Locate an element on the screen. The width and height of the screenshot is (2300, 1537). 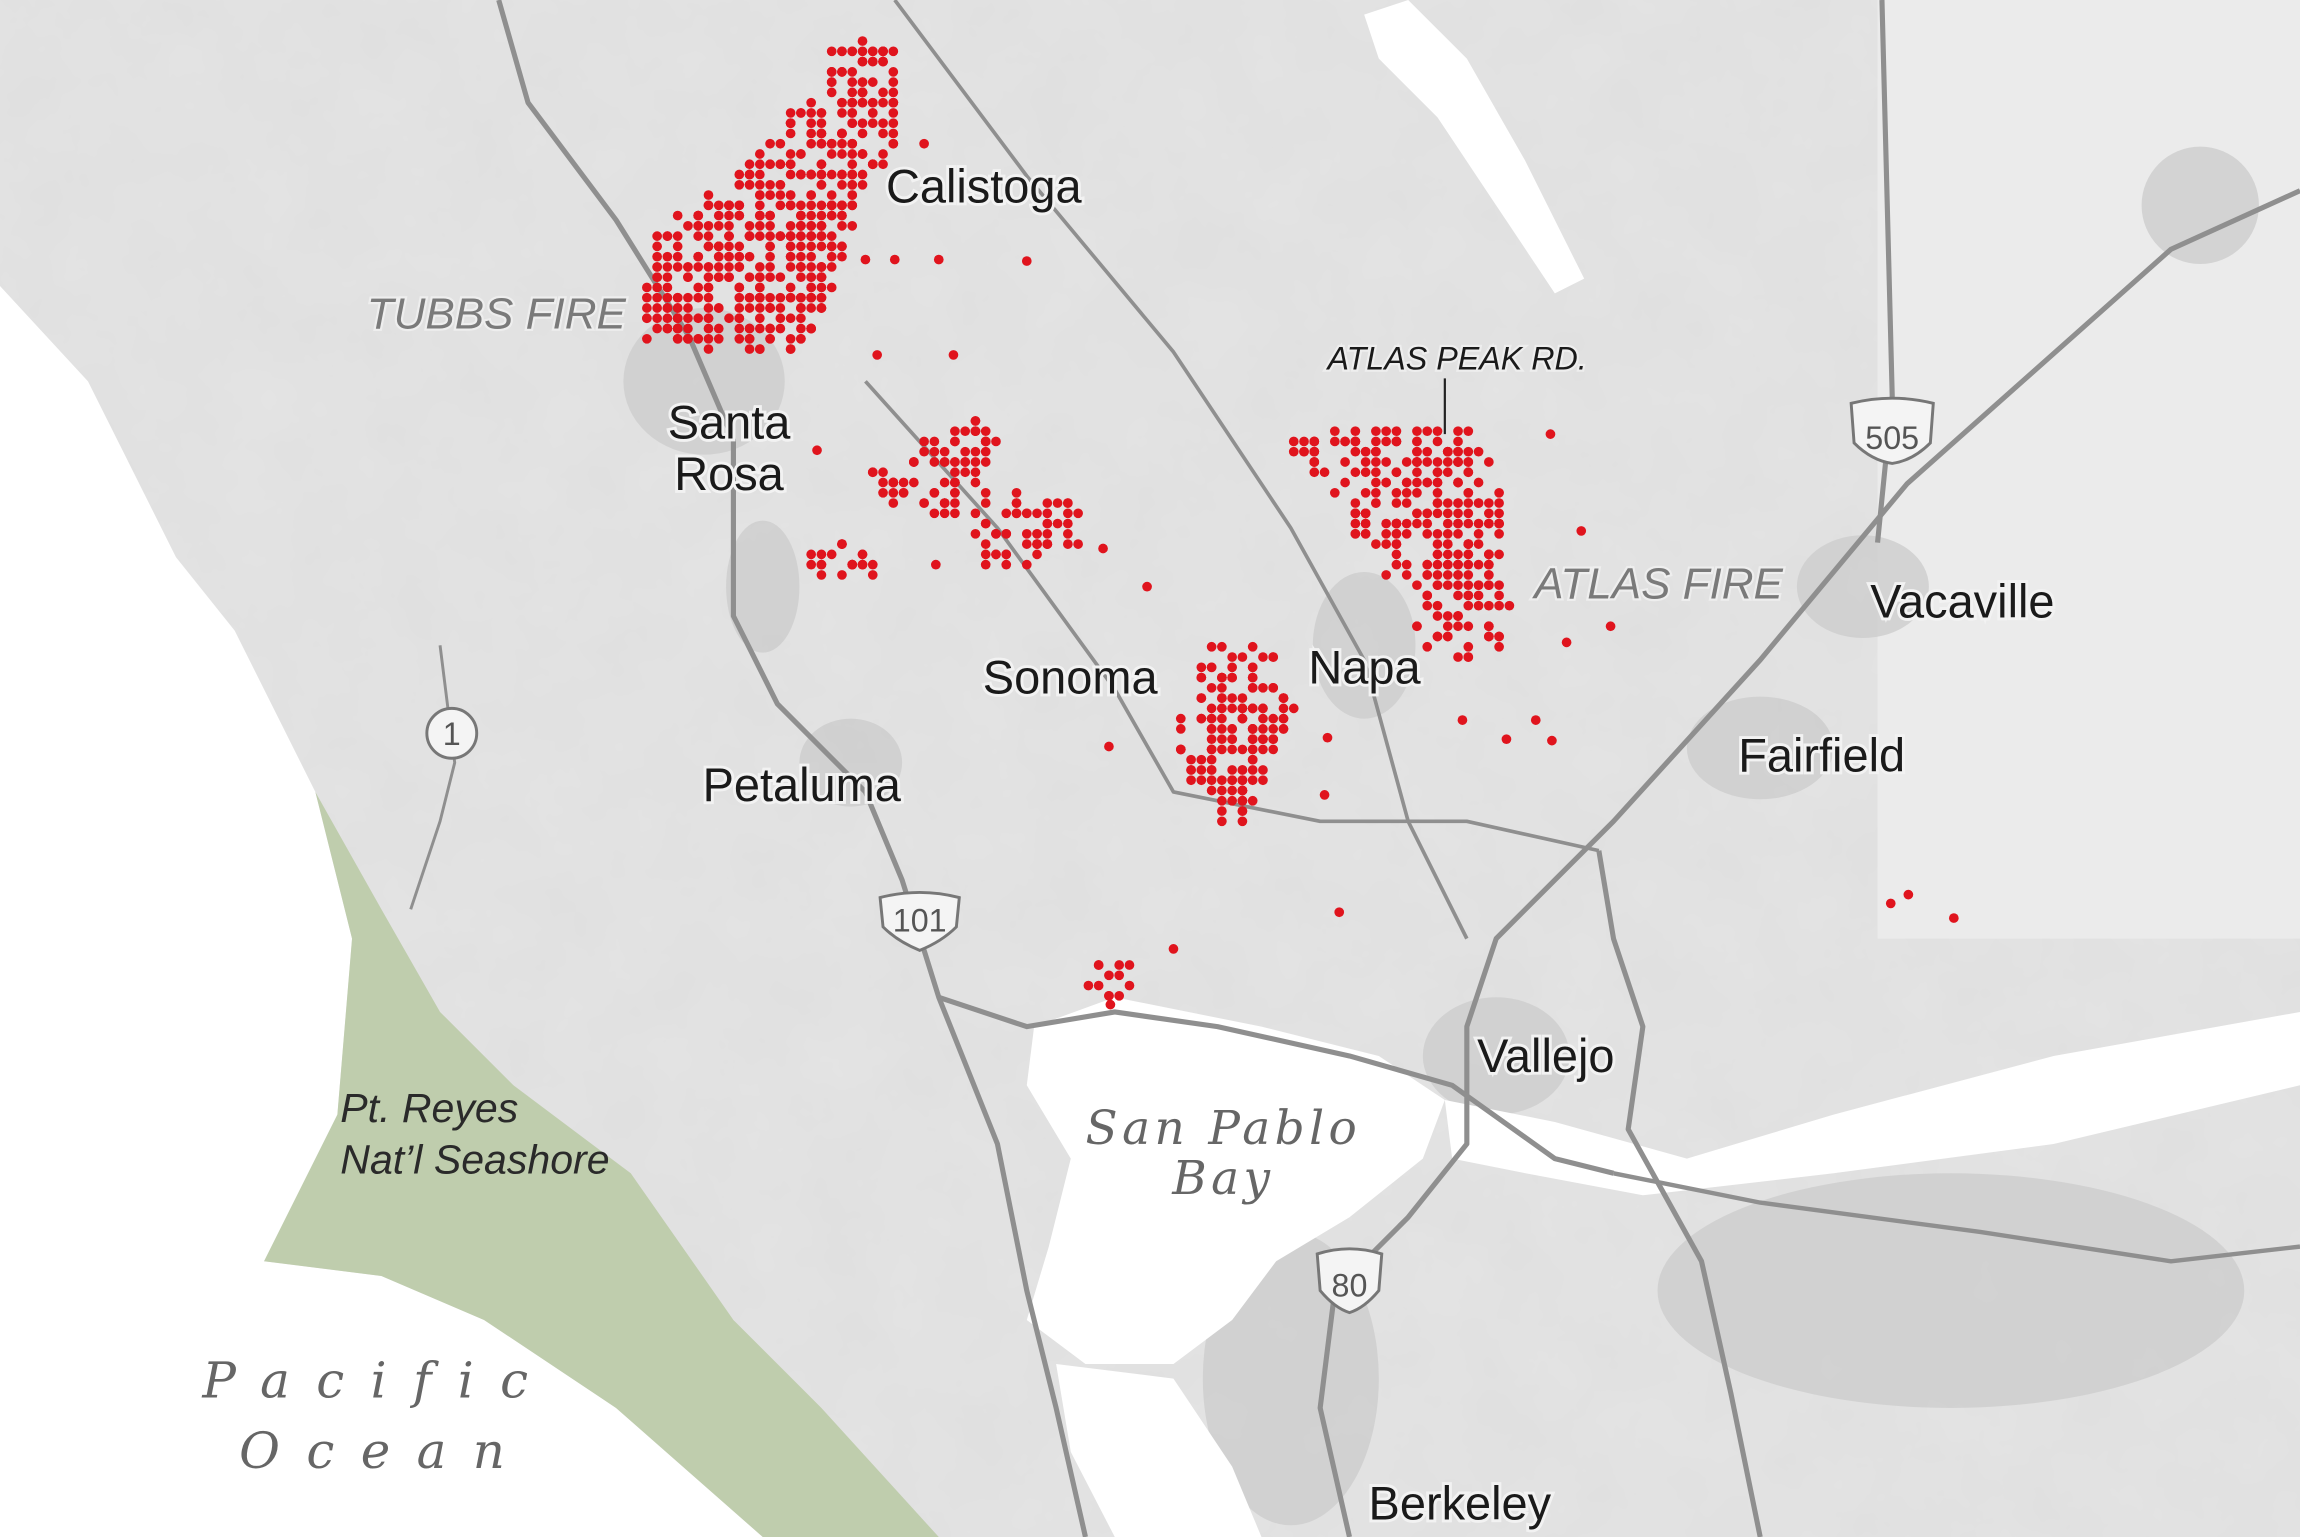
label-calistoga: Calistoga is located at coordinates (984, 186).